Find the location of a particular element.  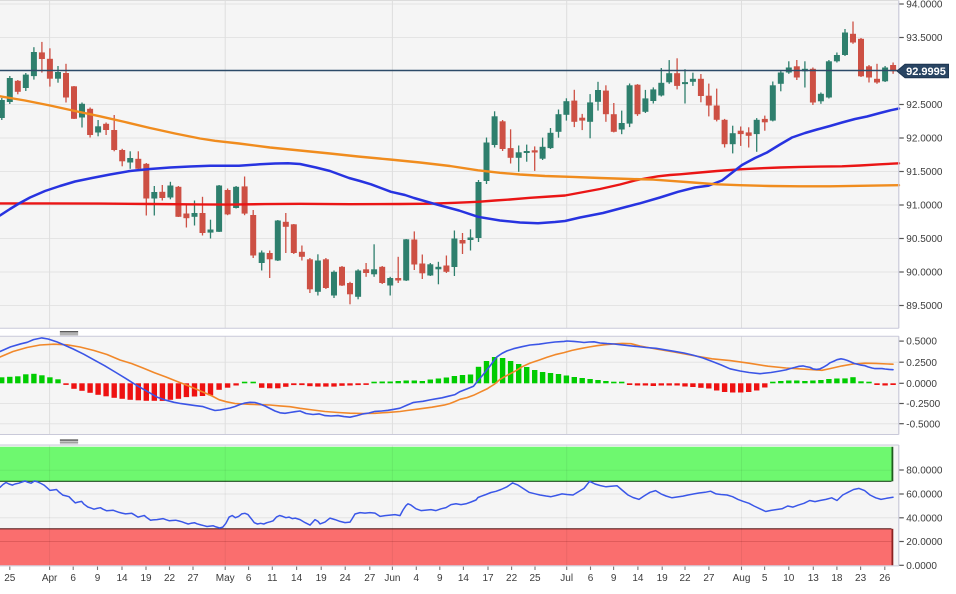

svg-text: 80.0000 is located at coordinates (924, 471).